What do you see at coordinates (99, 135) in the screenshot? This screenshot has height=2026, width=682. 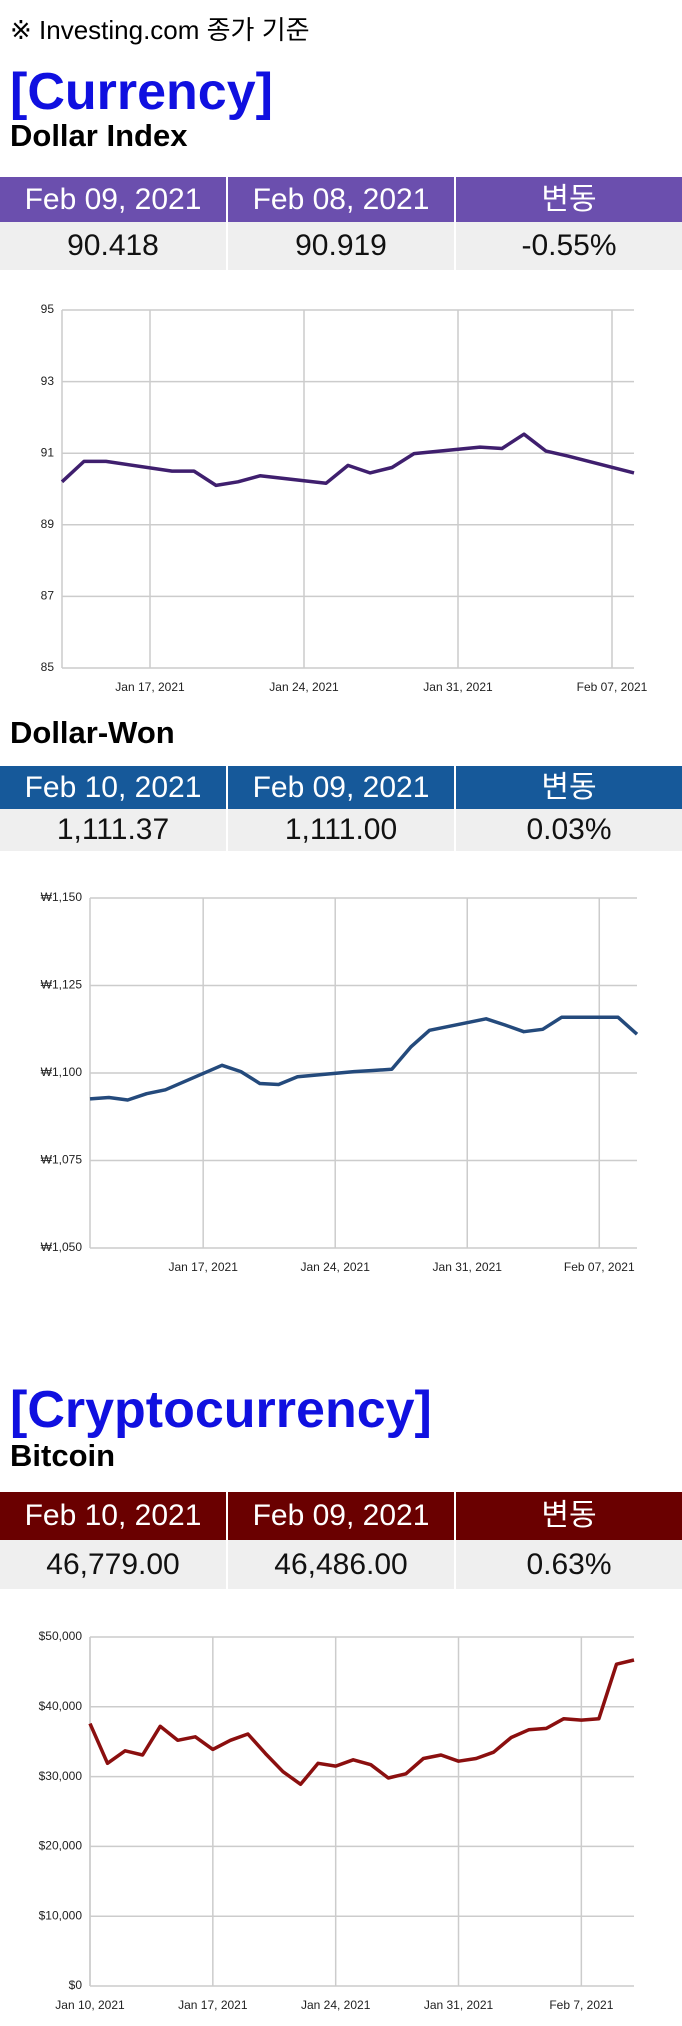 I see `item-name: Dollar Index` at bounding box center [99, 135].